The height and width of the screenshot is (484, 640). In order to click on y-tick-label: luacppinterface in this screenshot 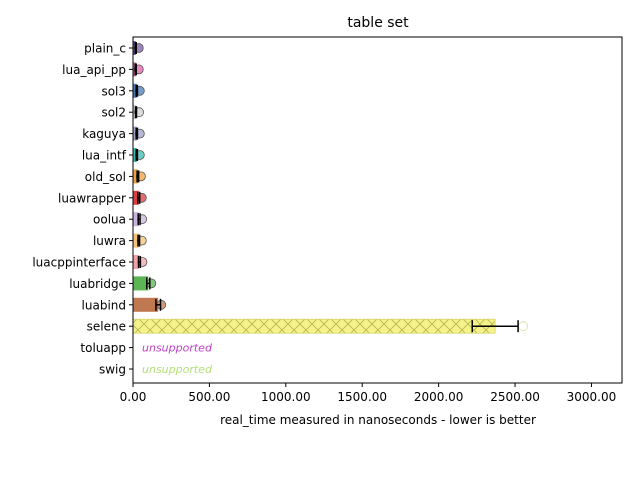, I will do `click(79, 263)`.